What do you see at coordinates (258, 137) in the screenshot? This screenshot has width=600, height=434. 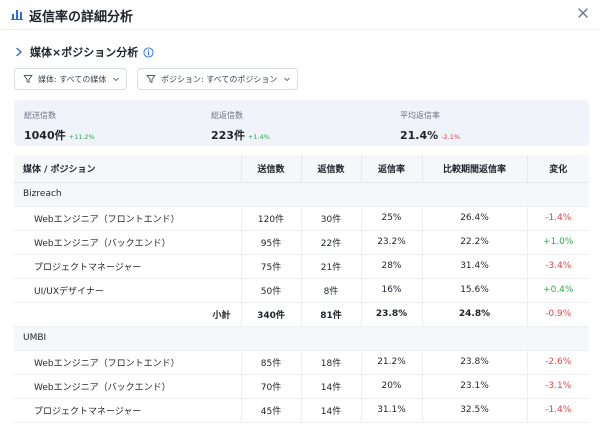 I see `stat-delta: +1.4%` at bounding box center [258, 137].